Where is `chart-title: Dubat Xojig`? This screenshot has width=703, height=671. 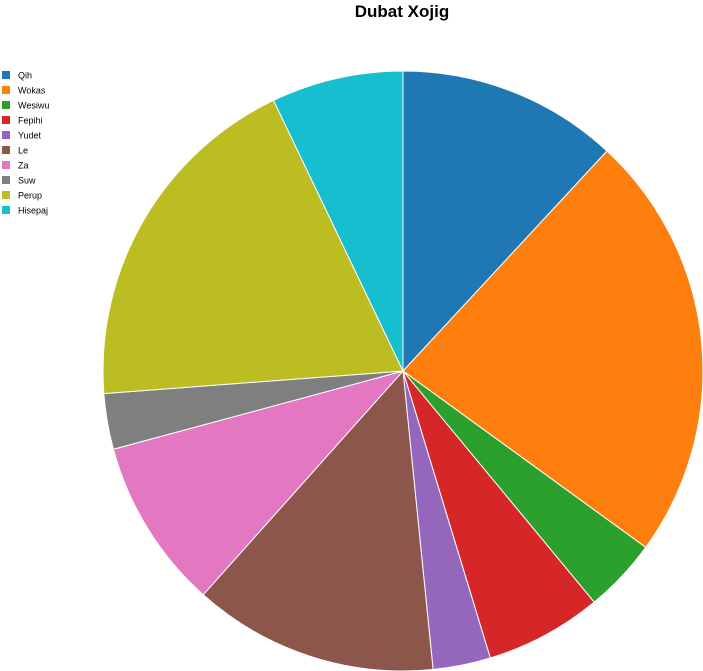
chart-title: Dubat Xojig is located at coordinates (402, 11).